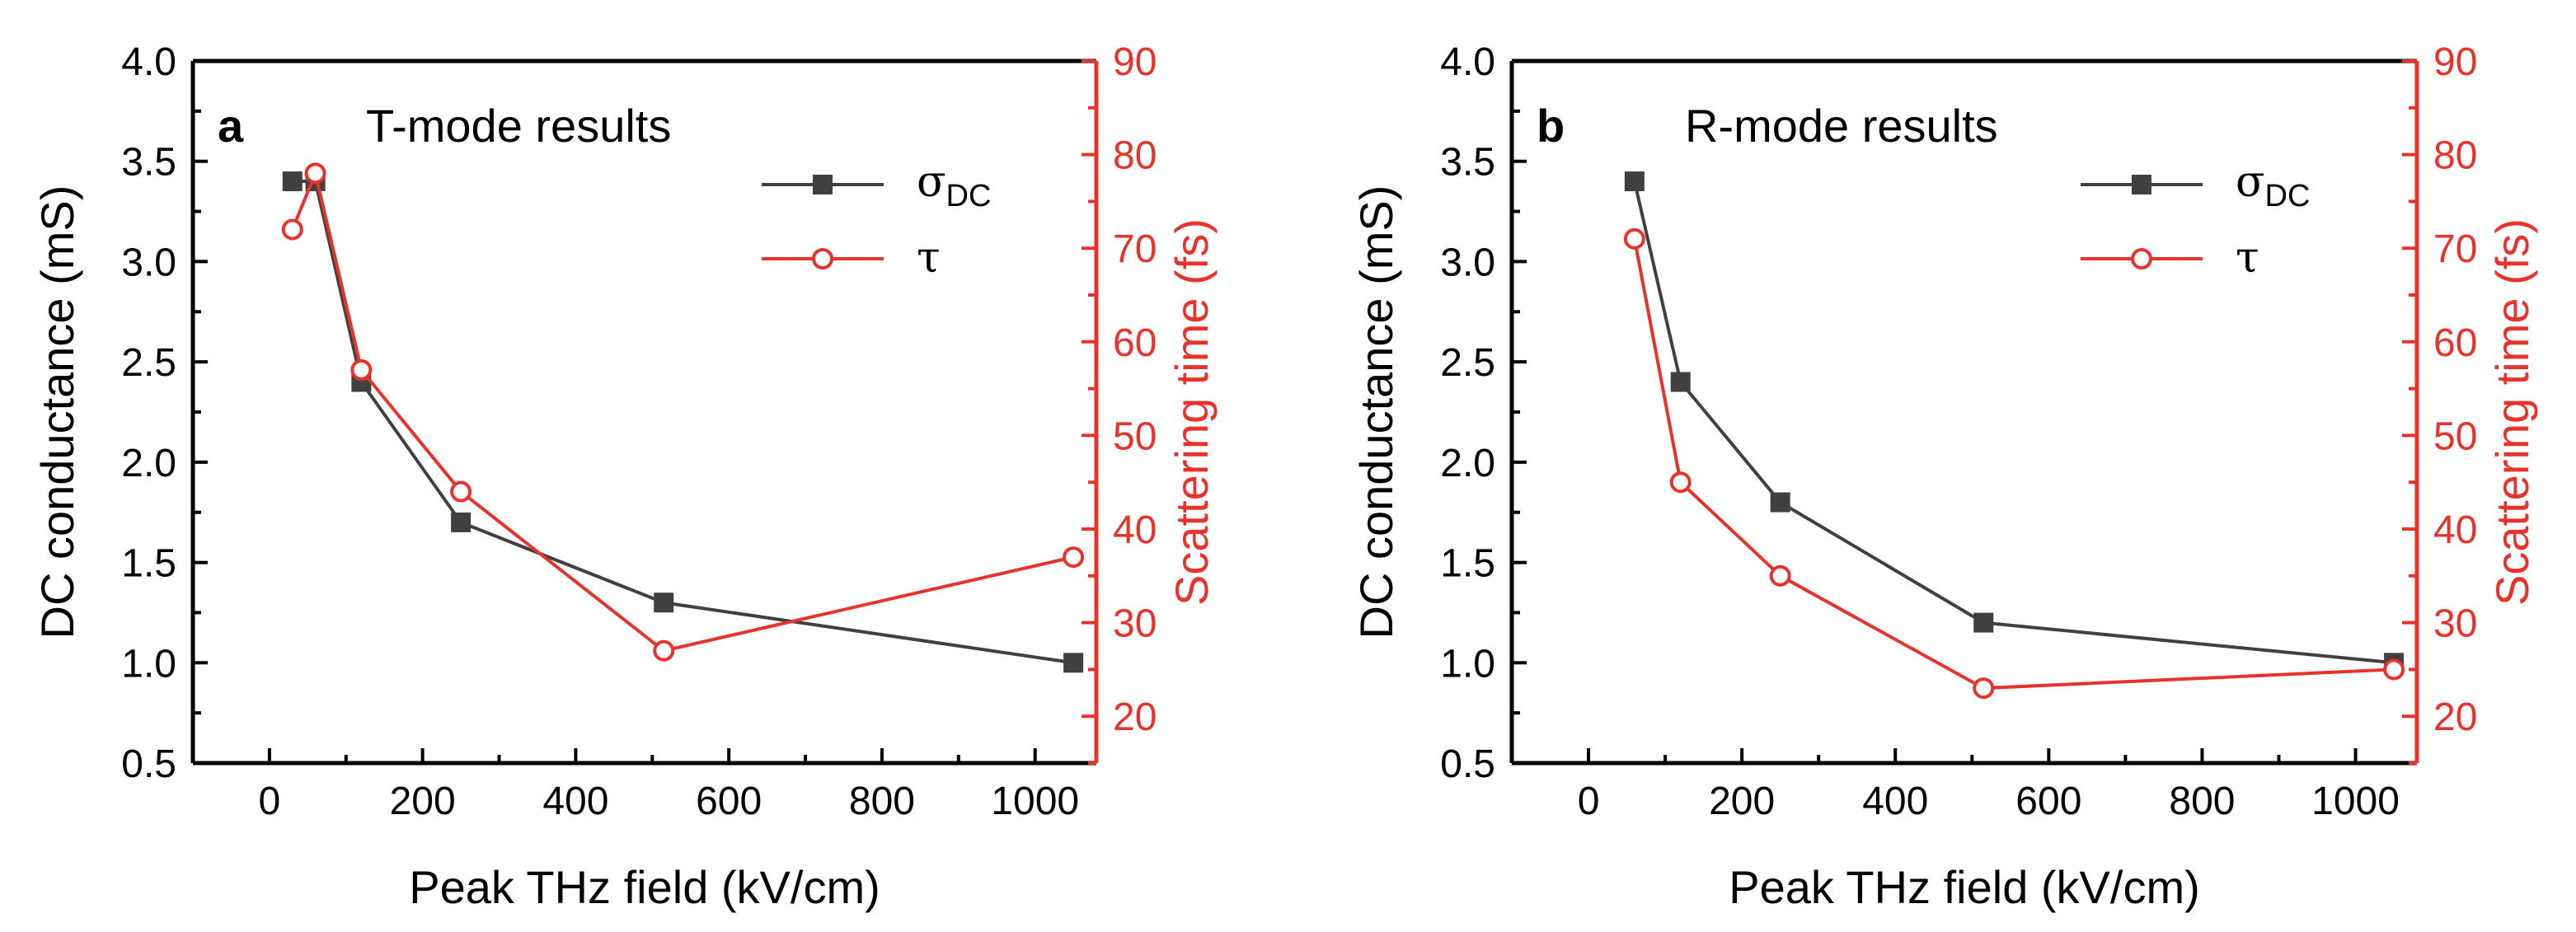  I want to click on panel-b-x-tick-label: 0, so click(1589, 801).